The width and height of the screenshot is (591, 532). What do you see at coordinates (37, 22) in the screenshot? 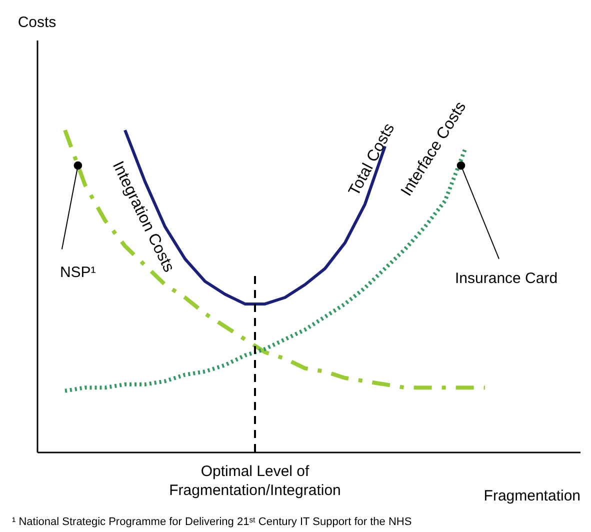
I see `text: Costs` at bounding box center [37, 22].